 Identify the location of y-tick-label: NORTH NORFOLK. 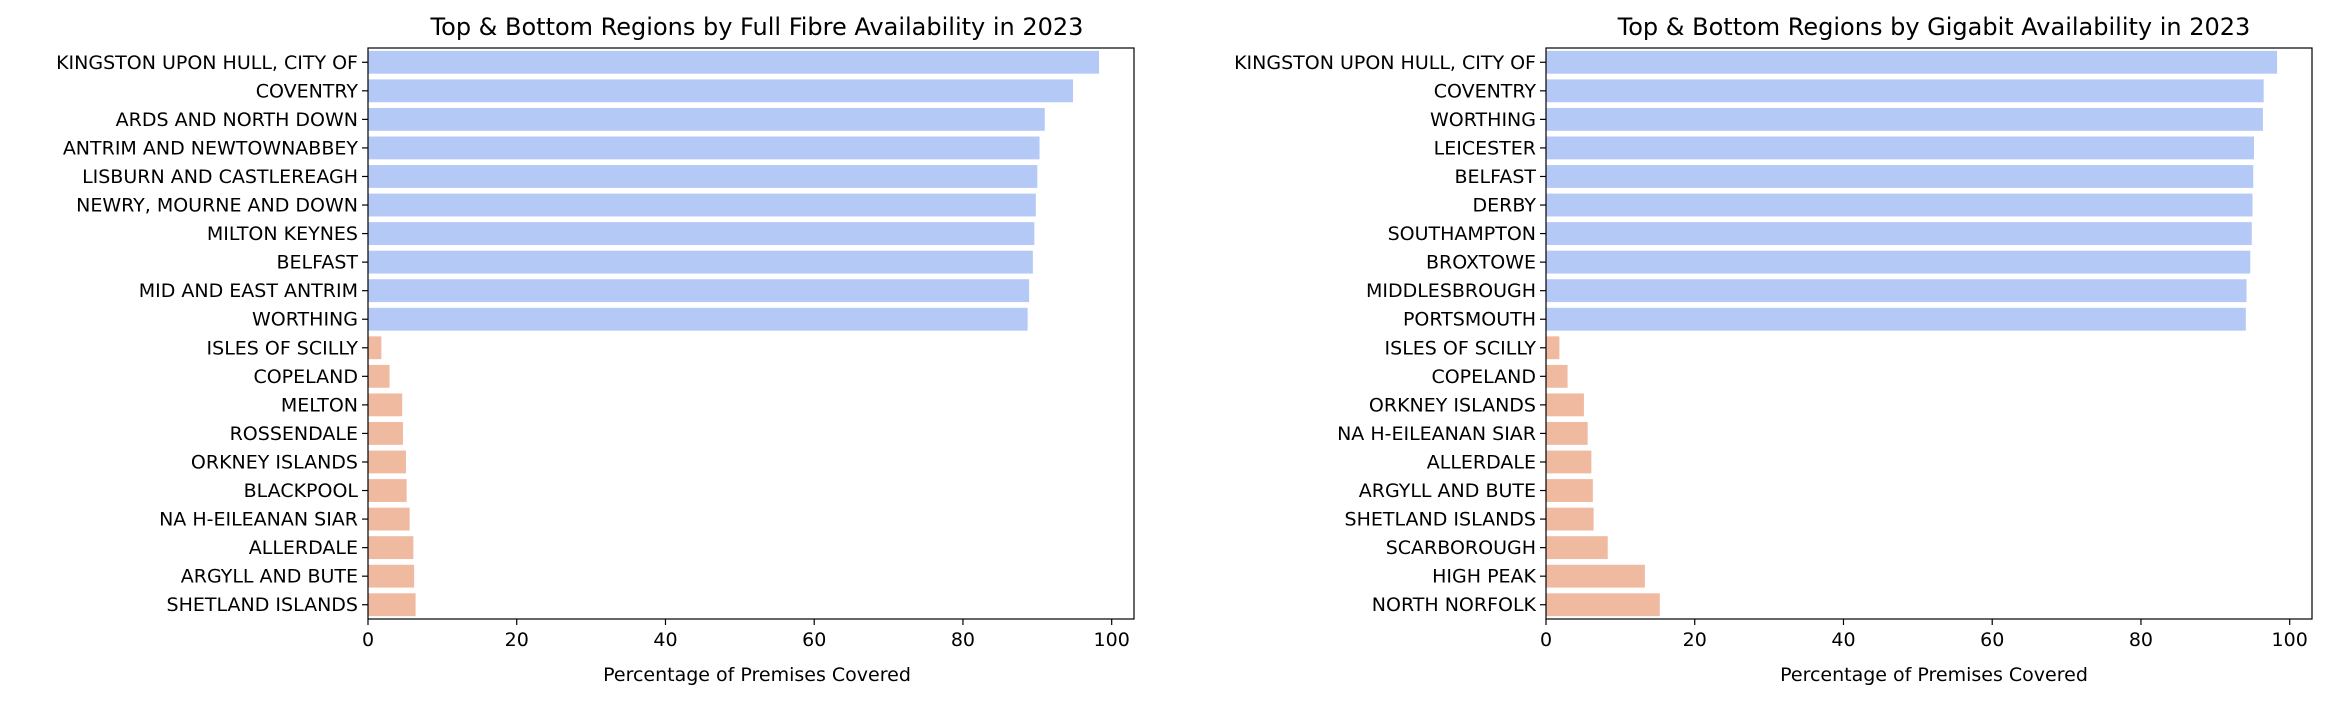
(1454, 605).